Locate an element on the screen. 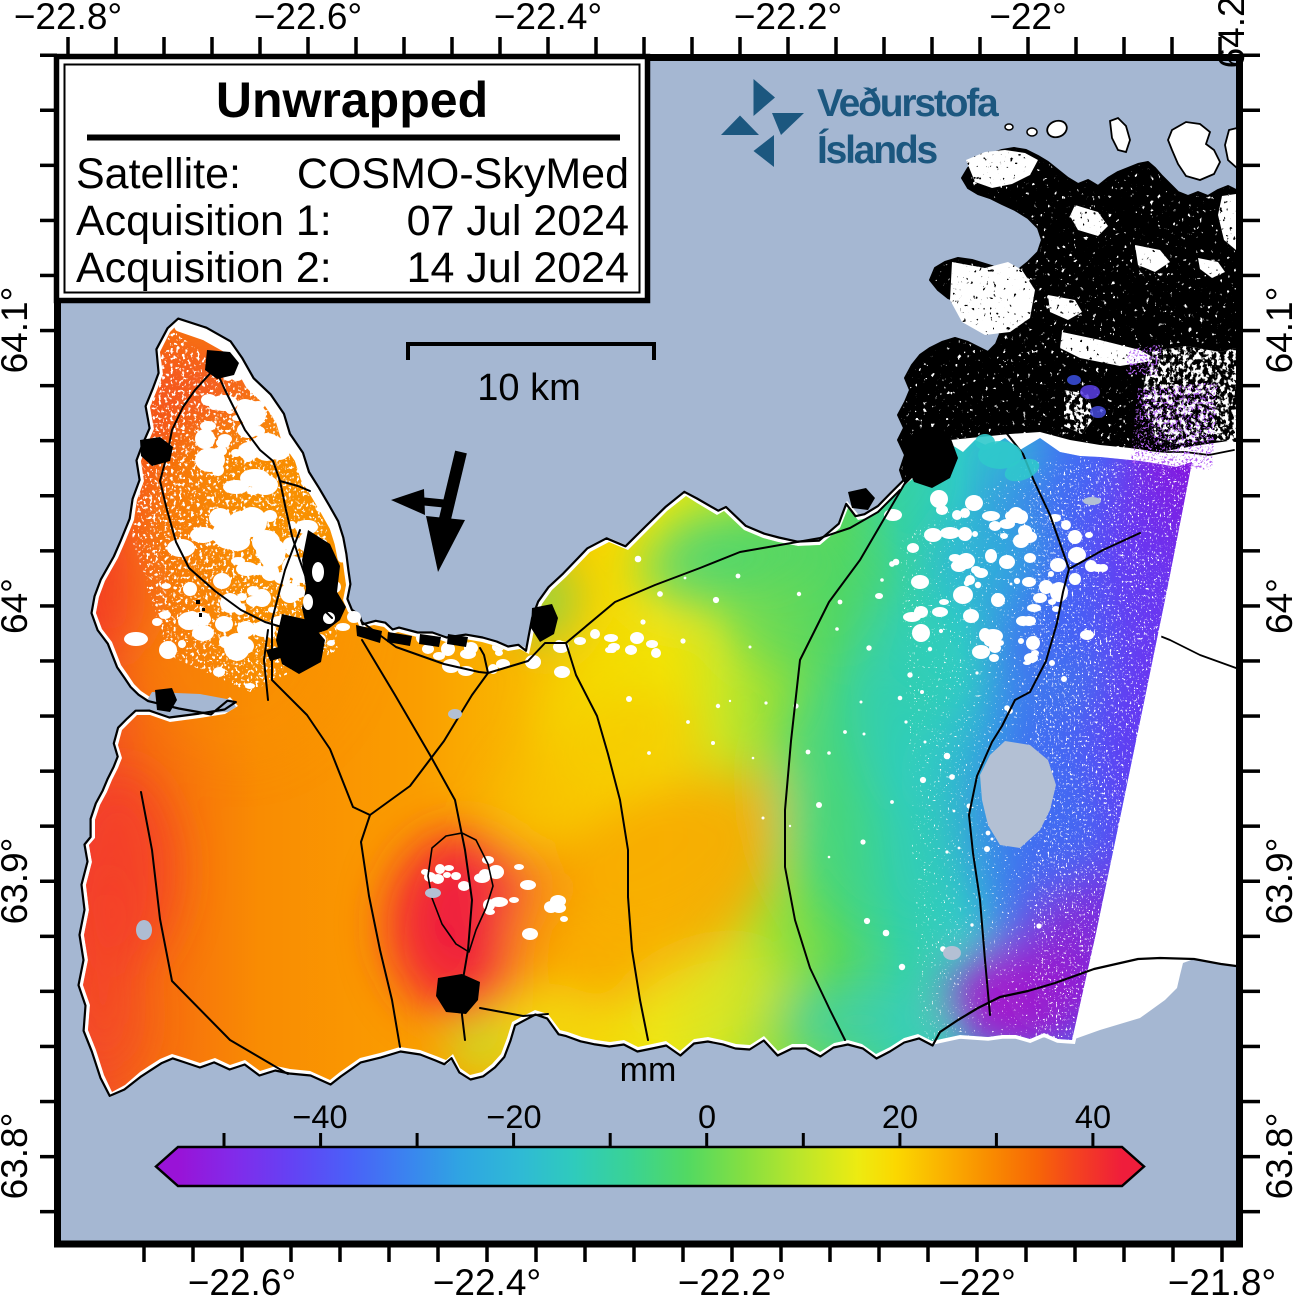  svg-text: Acquisition 1: is located at coordinates (204, 221).